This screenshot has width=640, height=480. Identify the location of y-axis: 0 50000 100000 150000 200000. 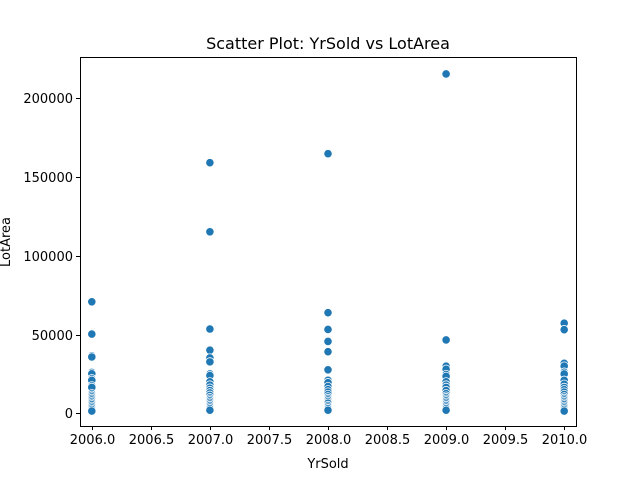
(51, 257).